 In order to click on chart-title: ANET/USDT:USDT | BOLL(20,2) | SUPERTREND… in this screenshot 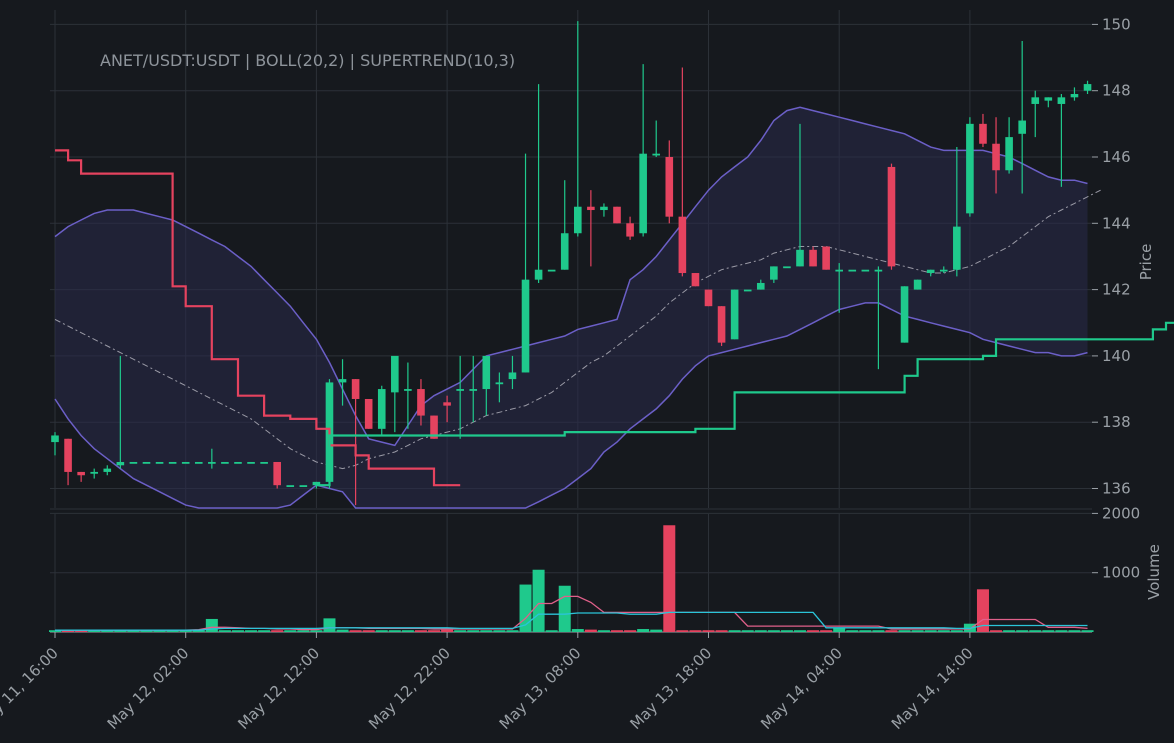, I will do `click(307, 60)`.